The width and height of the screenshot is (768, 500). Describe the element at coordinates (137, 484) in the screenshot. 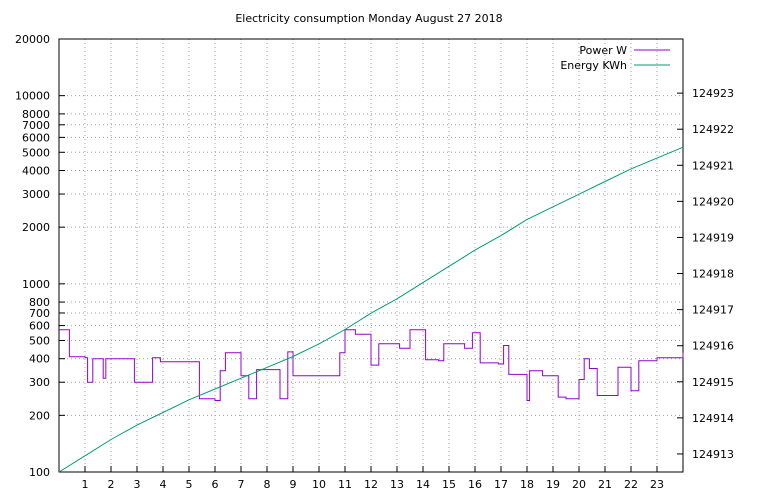

I see `x-tick-label: 3` at that location.